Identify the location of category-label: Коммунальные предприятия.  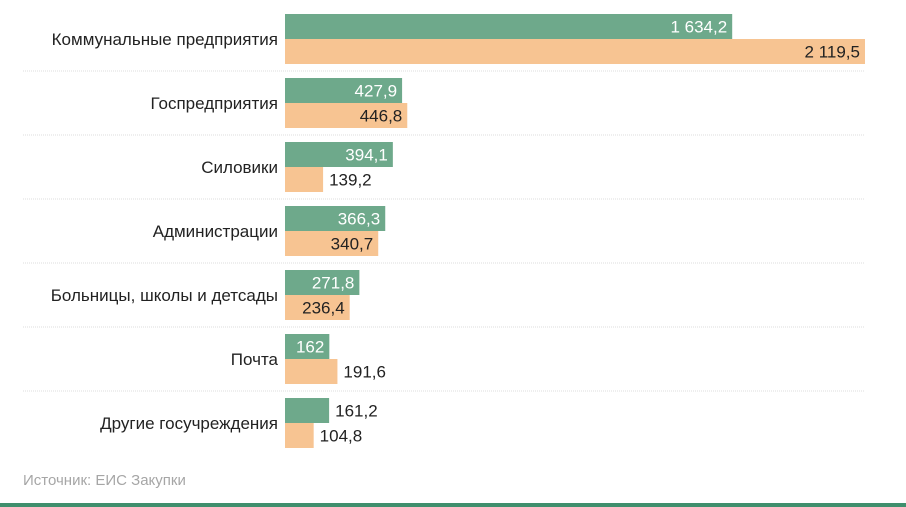
(165, 39).